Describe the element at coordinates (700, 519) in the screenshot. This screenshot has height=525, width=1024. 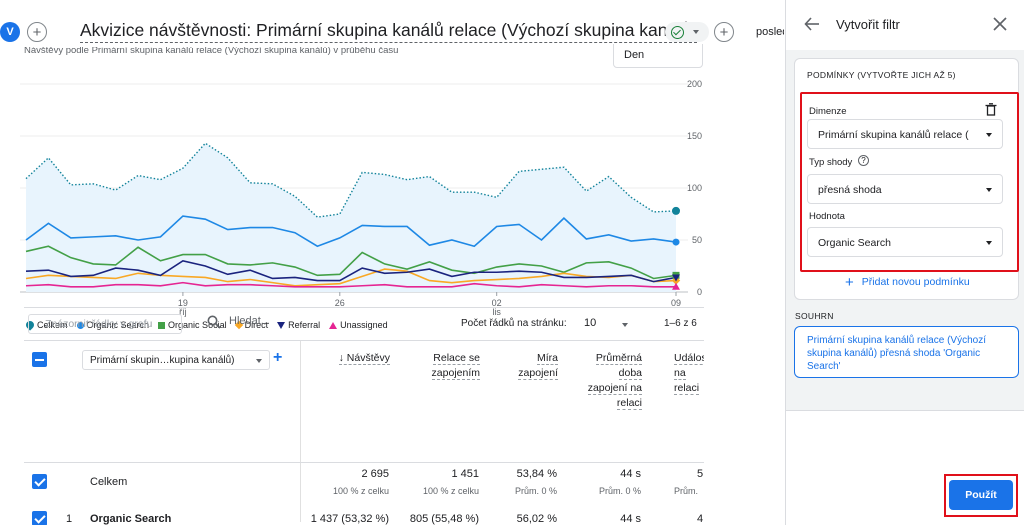
I see `cell-events: 4` at that location.